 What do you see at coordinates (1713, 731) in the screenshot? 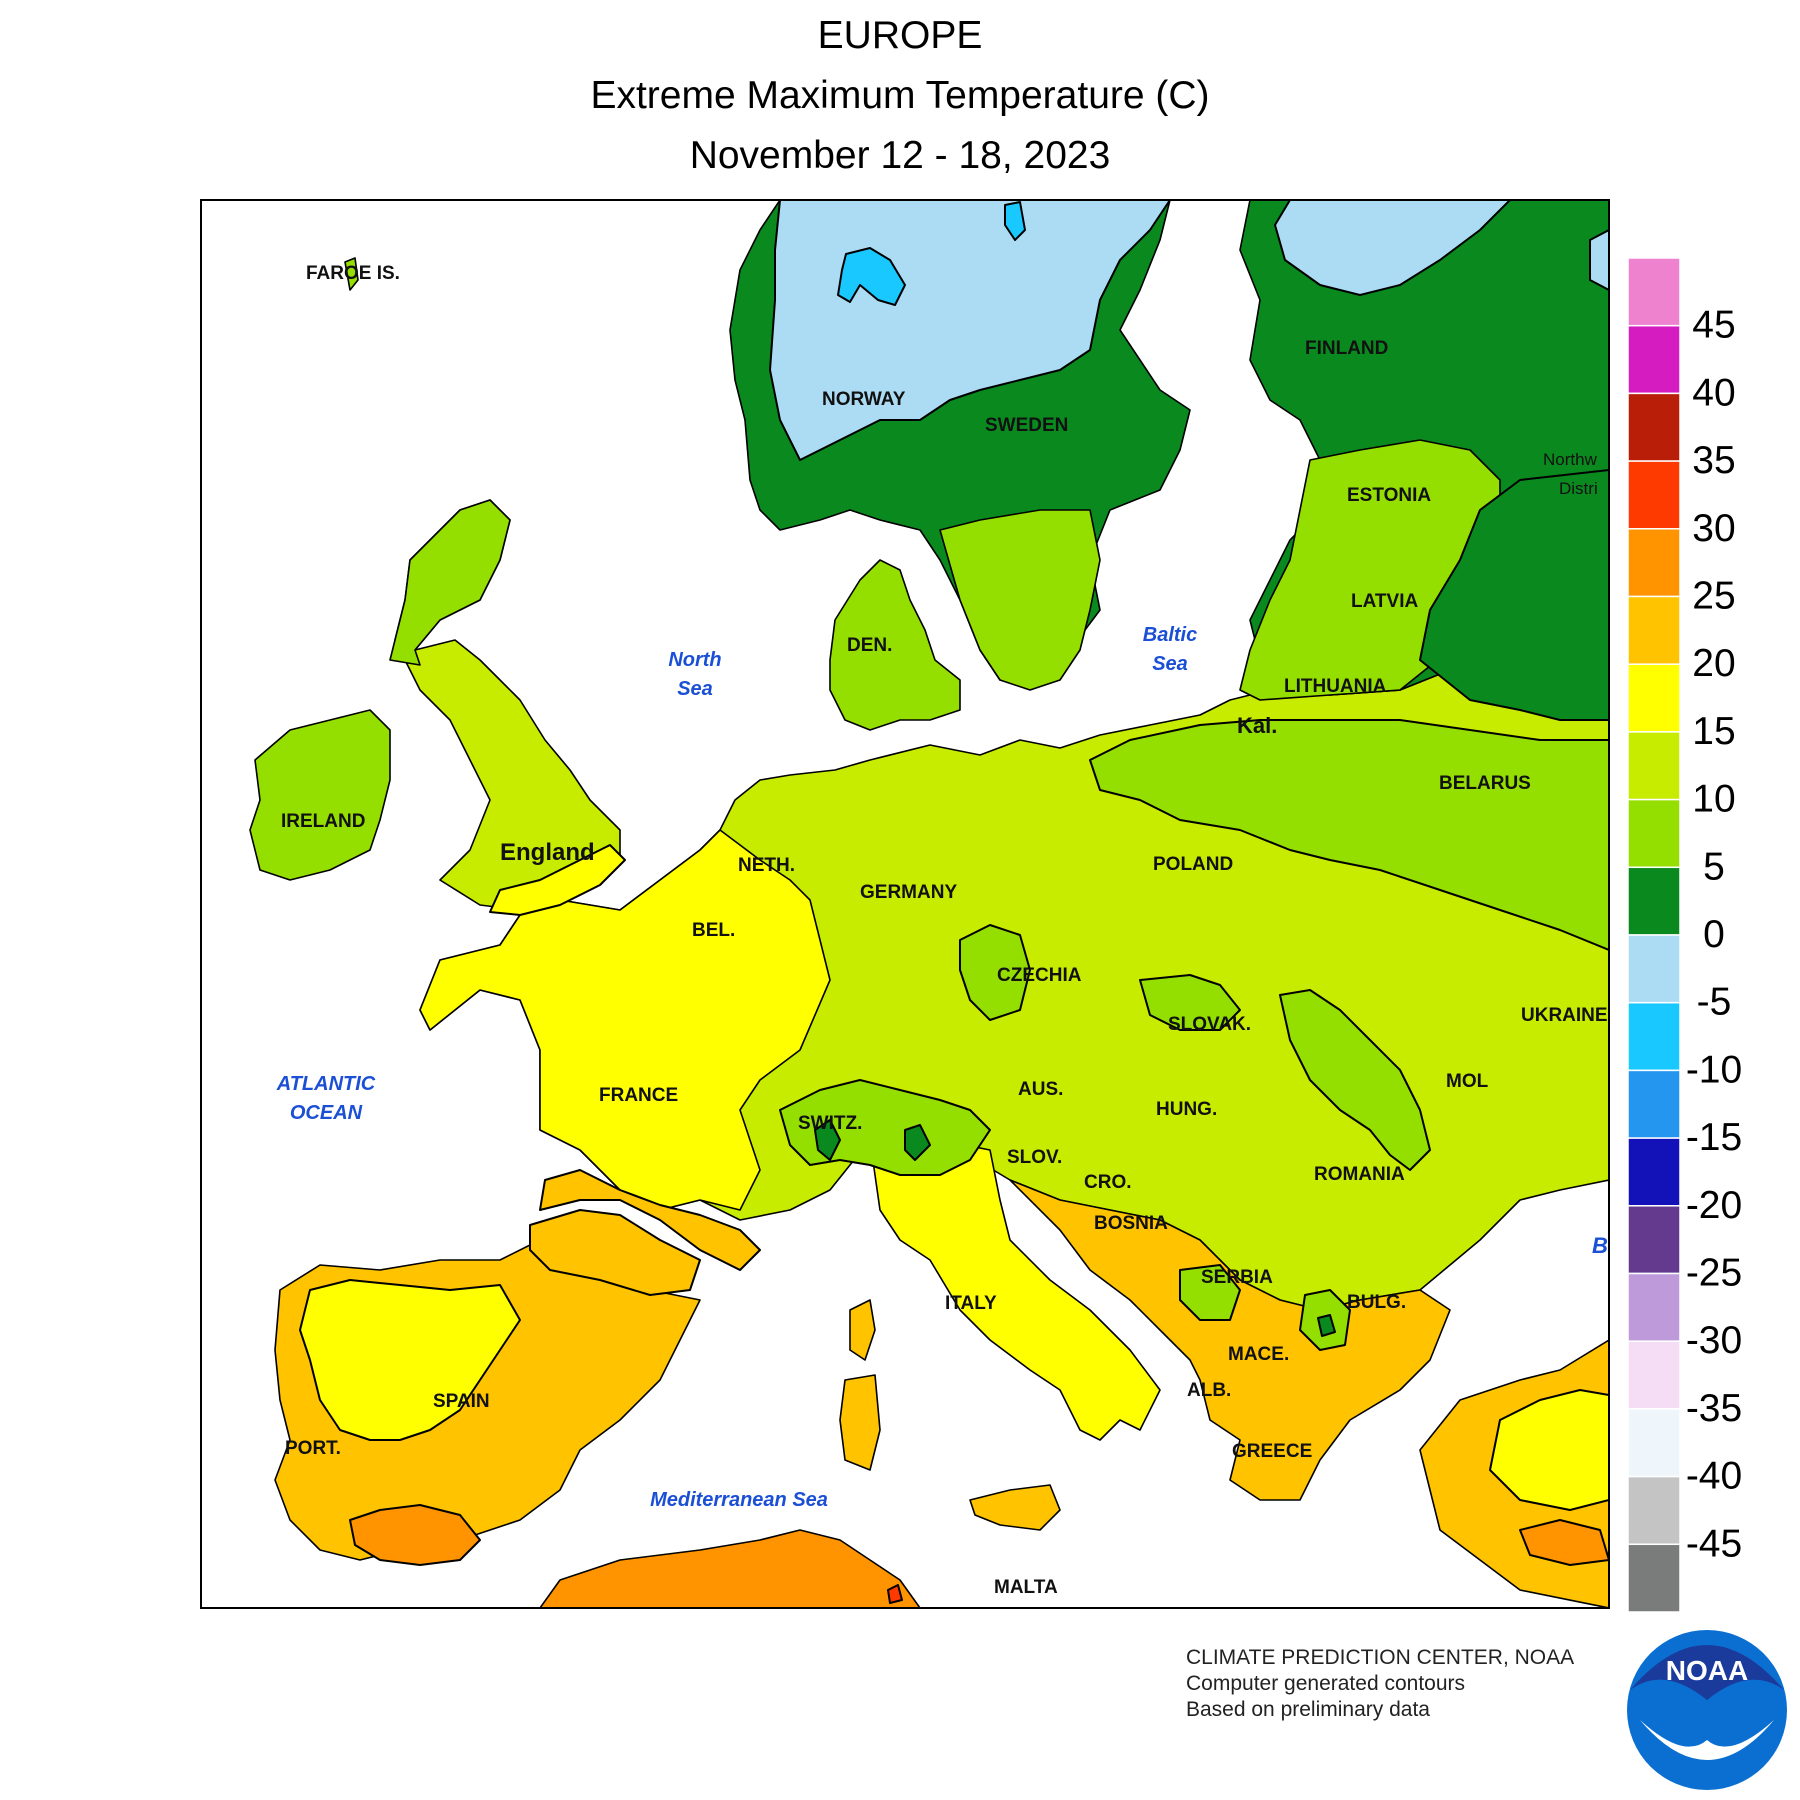
I see `legend-label: 15` at bounding box center [1713, 731].